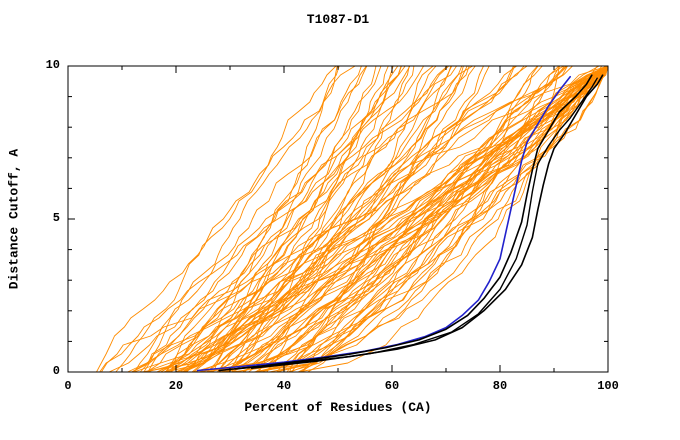 Image resolution: width=680 pixels, height=440 pixels. Describe the element at coordinates (14, 219) in the screenshot. I see `y-axis-label: Distance Cutoff, A` at that location.